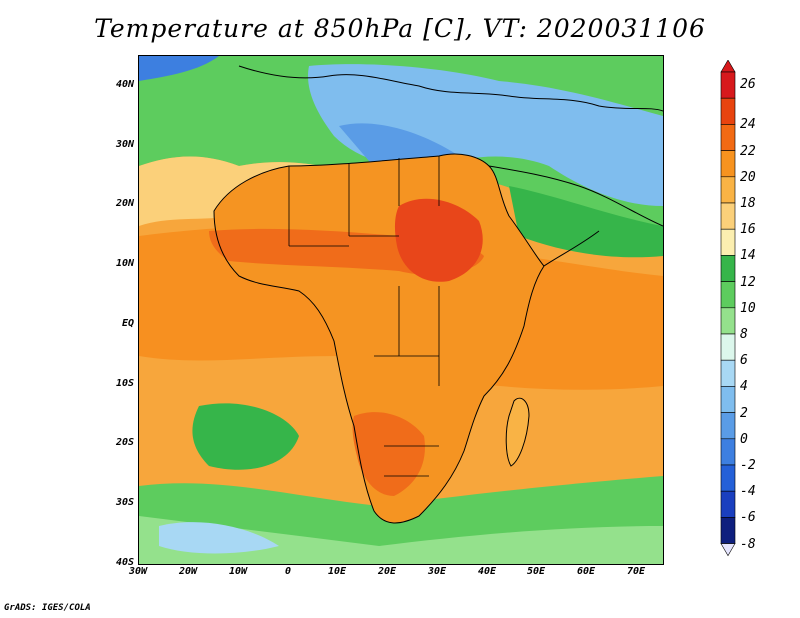  Describe the element at coordinates (728, 550) in the screenshot. I see `colorbar-bottom-arrow` at that location.